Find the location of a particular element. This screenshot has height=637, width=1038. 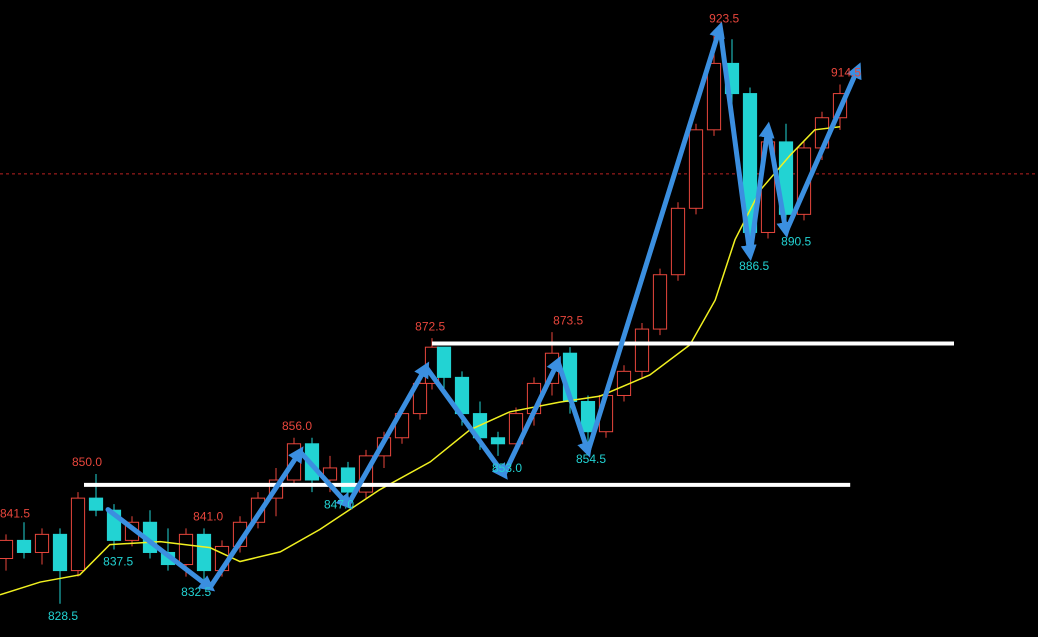

extreme-label: 832.5 is located at coordinates (196, 592).